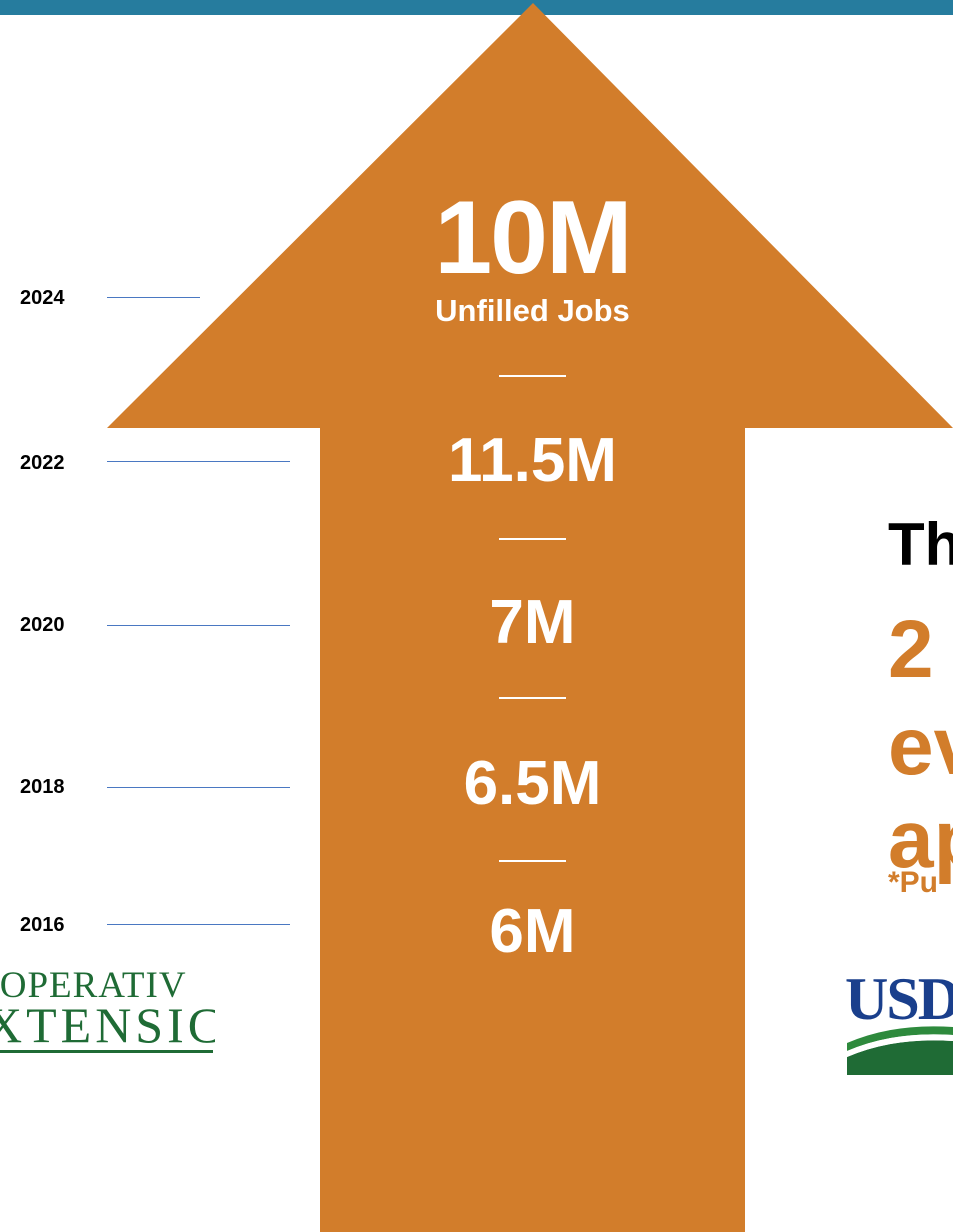  I want to click on value-2020: 7M, so click(532, 622).